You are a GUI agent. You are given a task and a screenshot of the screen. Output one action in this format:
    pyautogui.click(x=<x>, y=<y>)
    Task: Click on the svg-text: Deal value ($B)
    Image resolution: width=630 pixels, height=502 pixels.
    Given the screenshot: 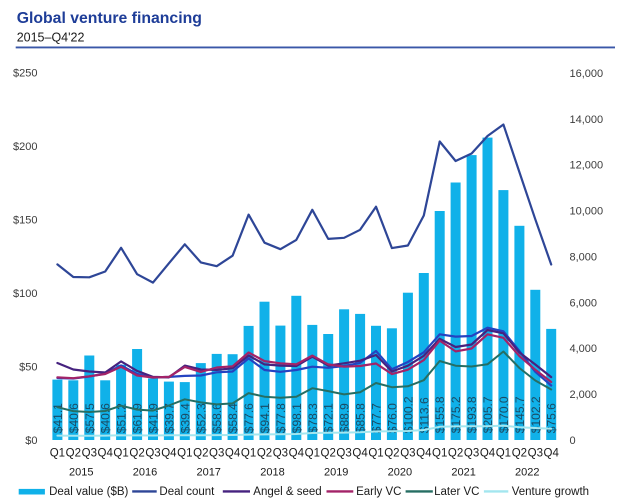 What is the action you would take?
    pyautogui.click(x=88, y=492)
    